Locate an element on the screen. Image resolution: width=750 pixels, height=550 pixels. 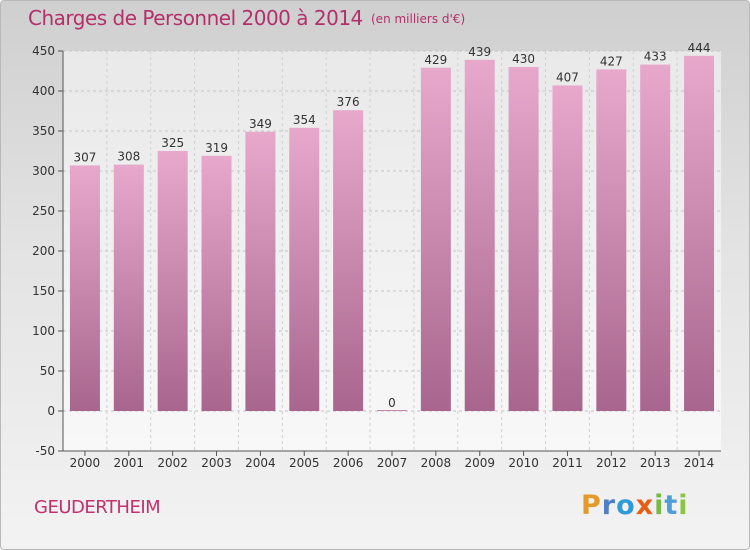
data-label-2010: 430 is located at coordinates (523, 59).